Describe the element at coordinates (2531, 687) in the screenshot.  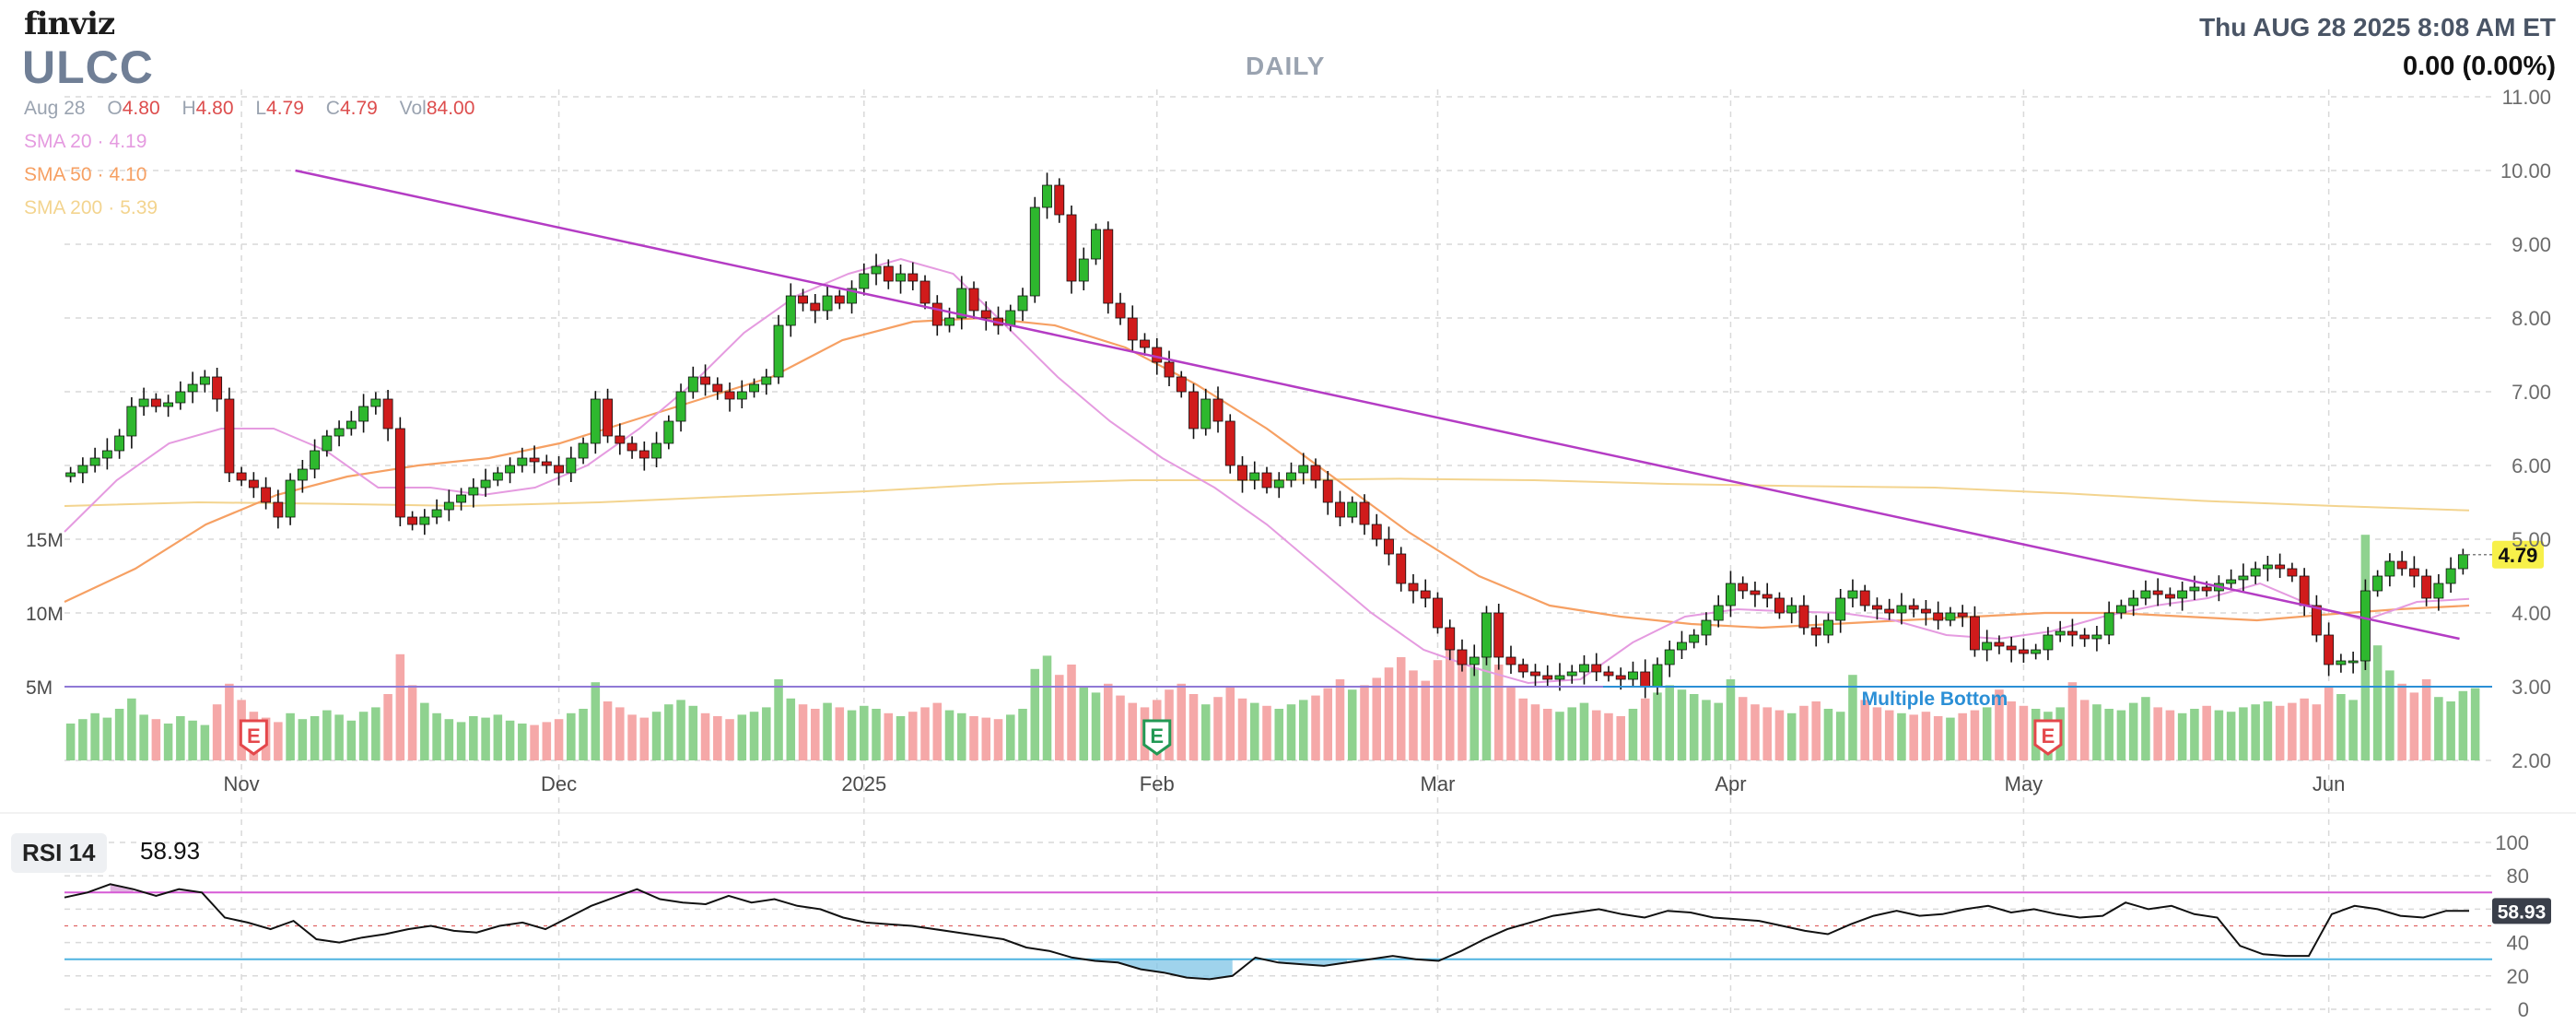
I see `price-tick-label: 3.00` at that location.